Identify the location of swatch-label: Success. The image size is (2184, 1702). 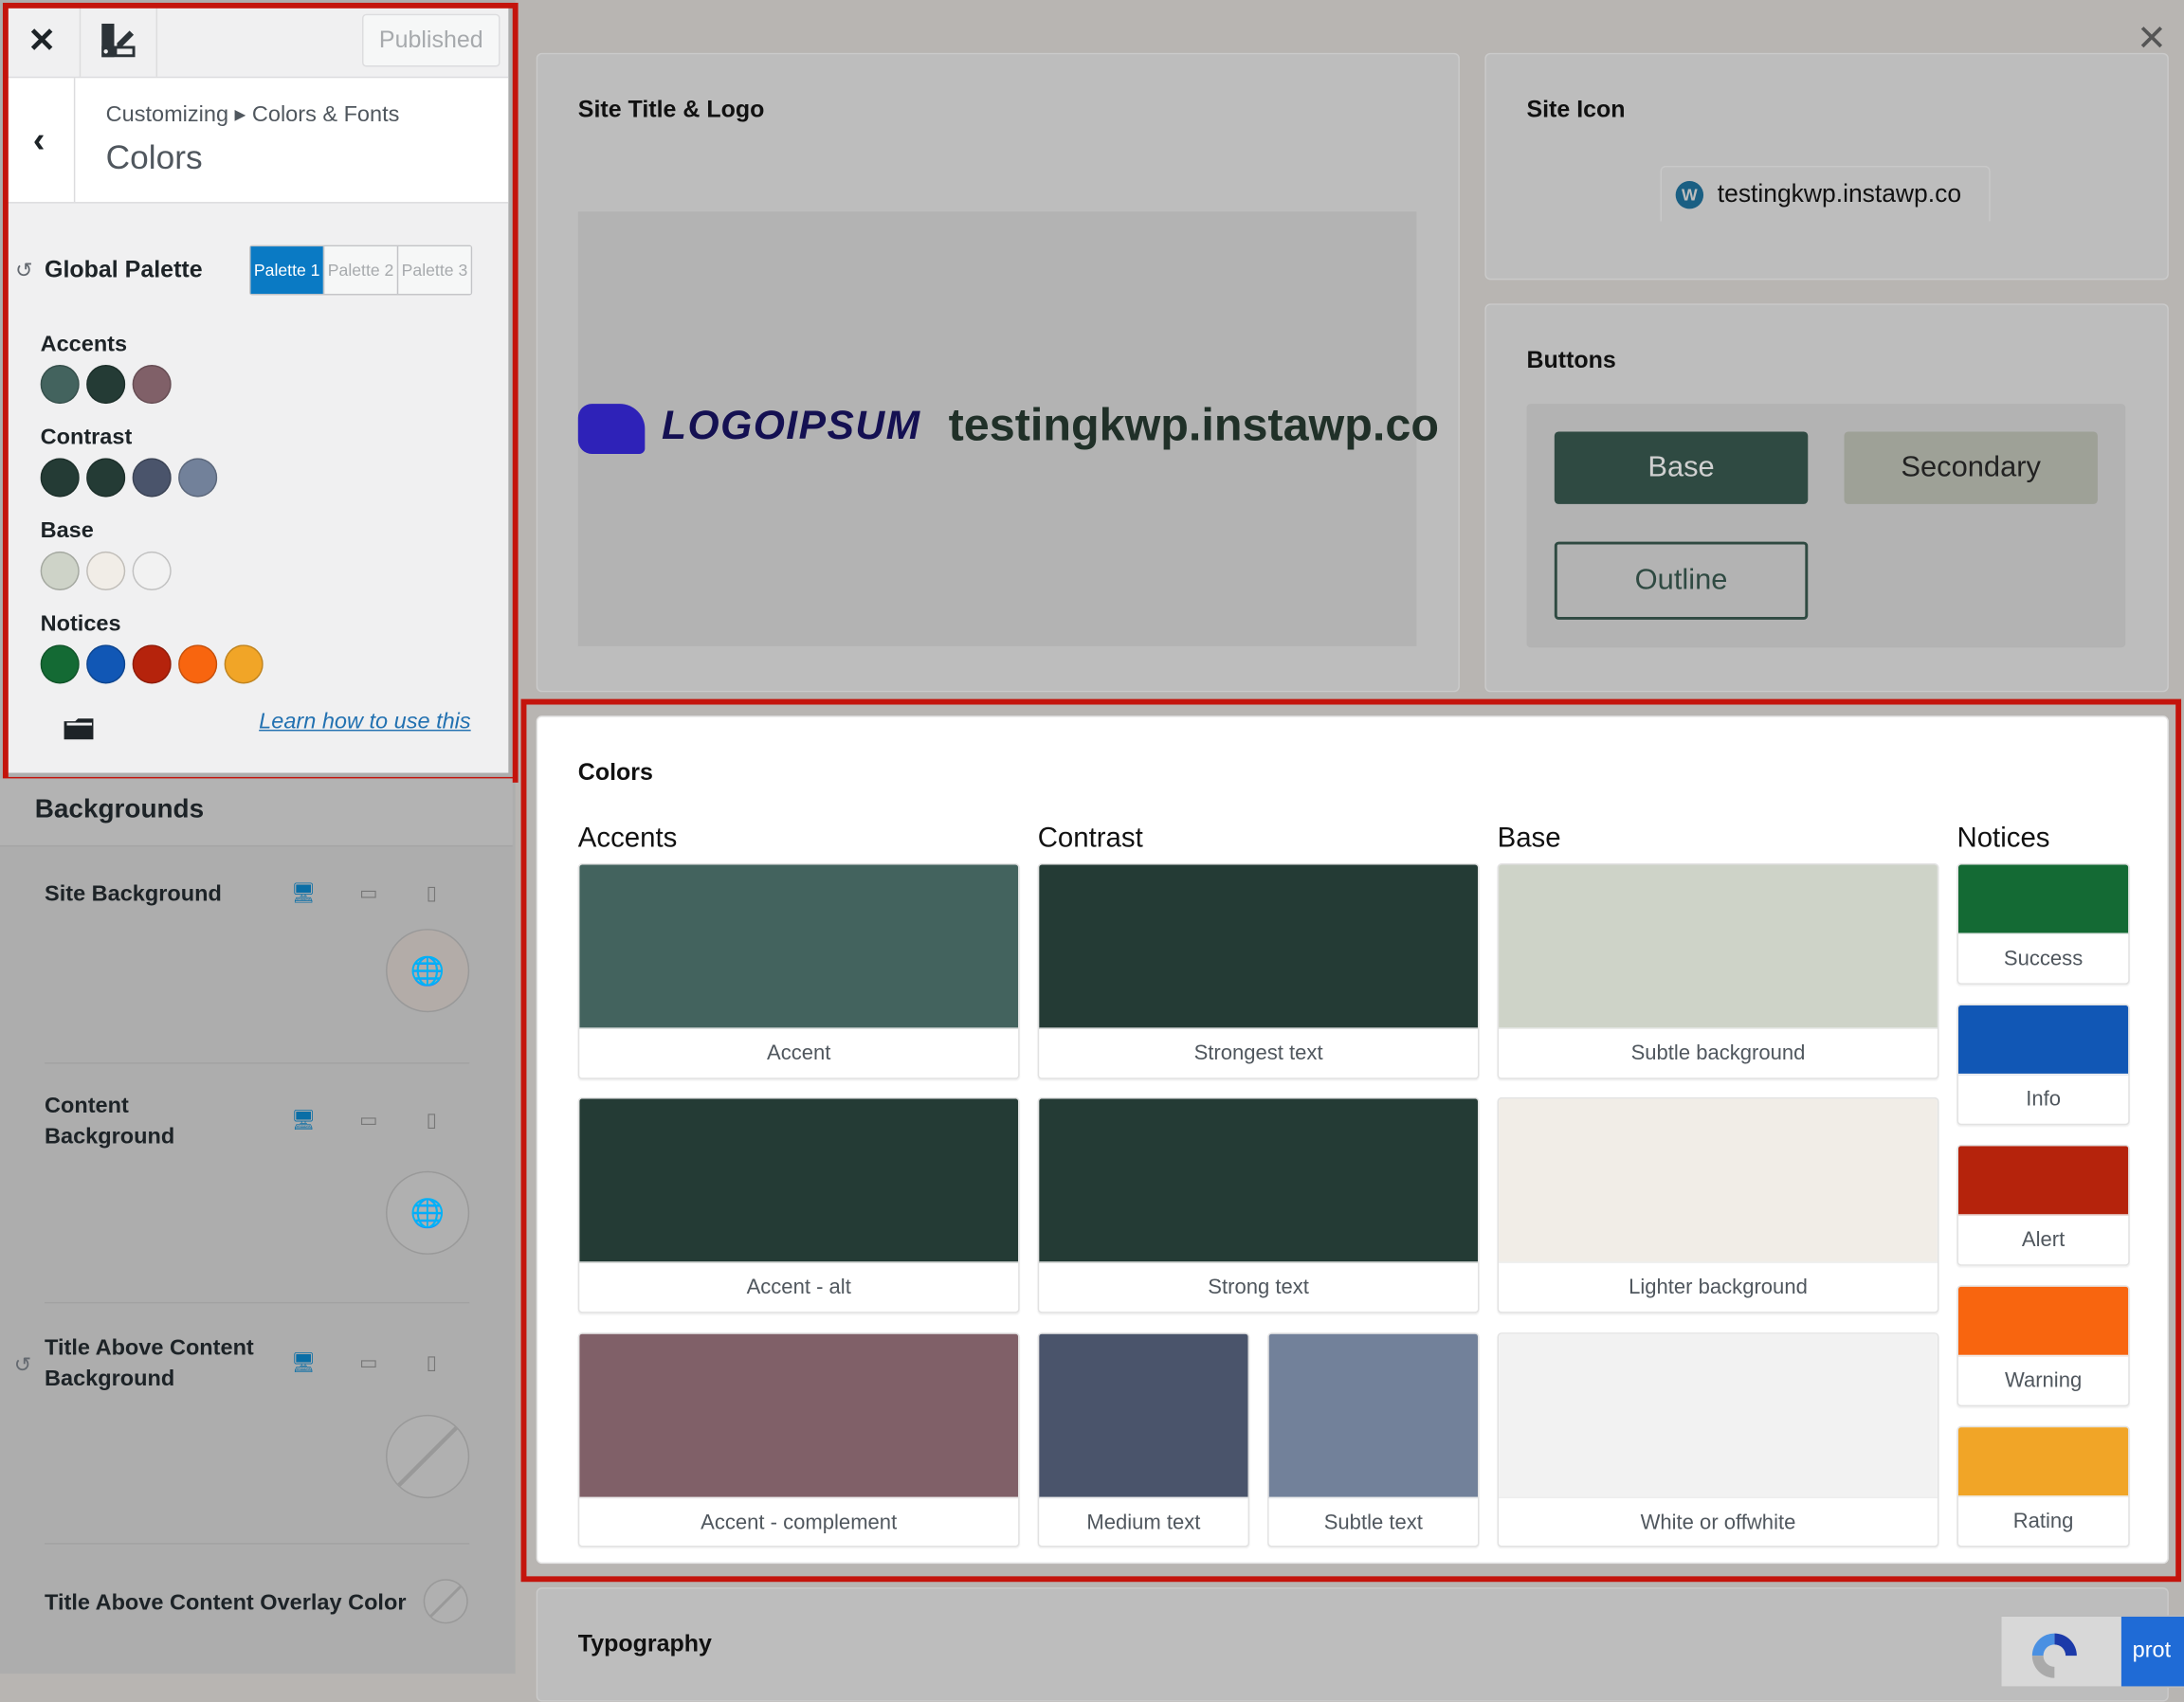
(2043, 957).